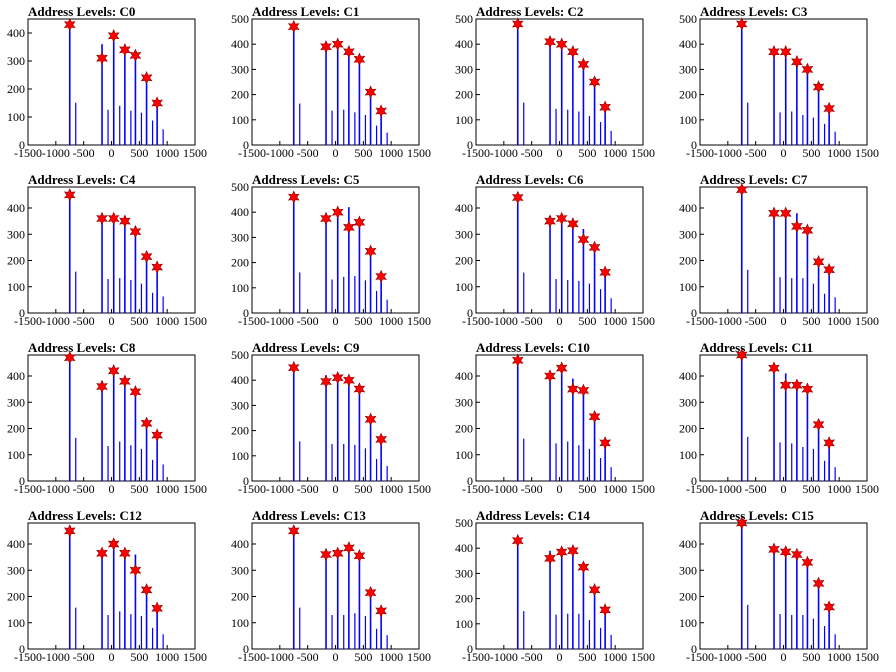 Image resolution: width=896 pixels, height=672 pixels. What do you see at coordinates (85, 515) in the screenshot?
I see `panel-title: Address Levels: C12` at bounding box center [85, 515].